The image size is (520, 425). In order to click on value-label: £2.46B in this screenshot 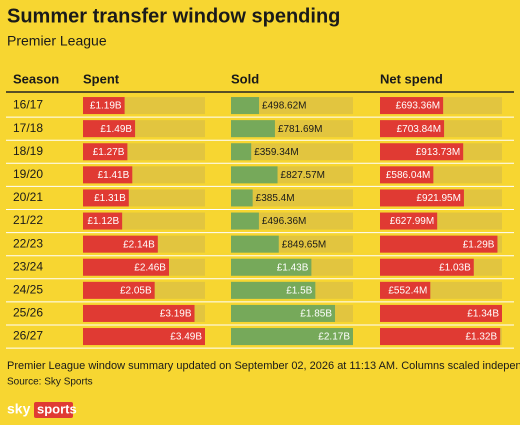, I will do `click(150, 267)`.